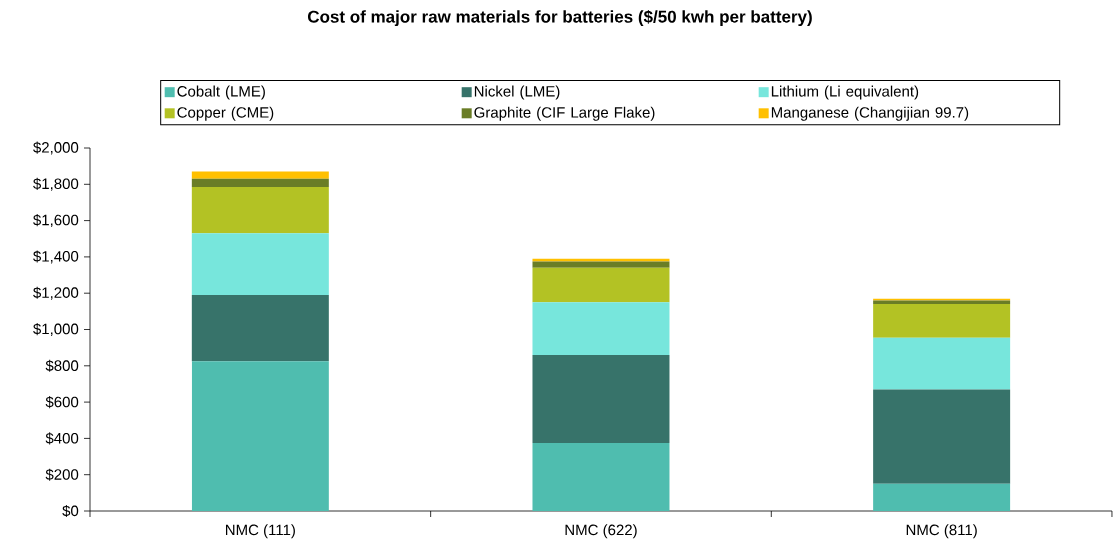  Describe the element at coordinates (56, 293) in the screenshot. I see `y-tick-label: $1,200` at that location.